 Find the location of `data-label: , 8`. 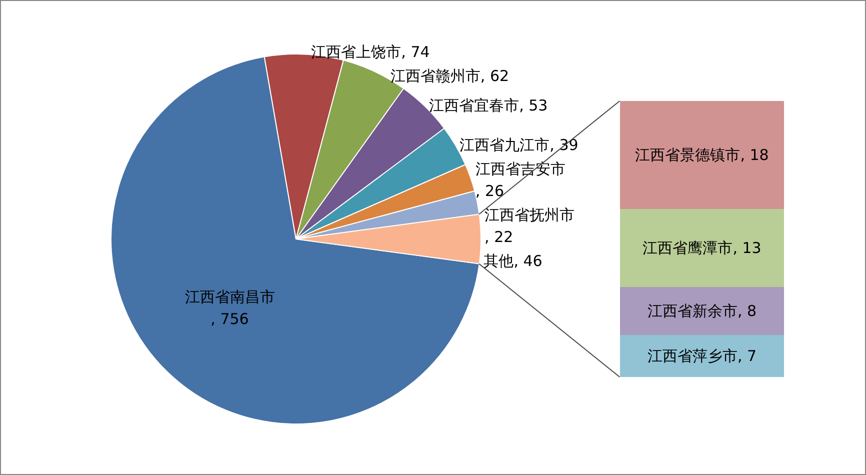

data-label: , 8 is located at coordinates (747, 311).